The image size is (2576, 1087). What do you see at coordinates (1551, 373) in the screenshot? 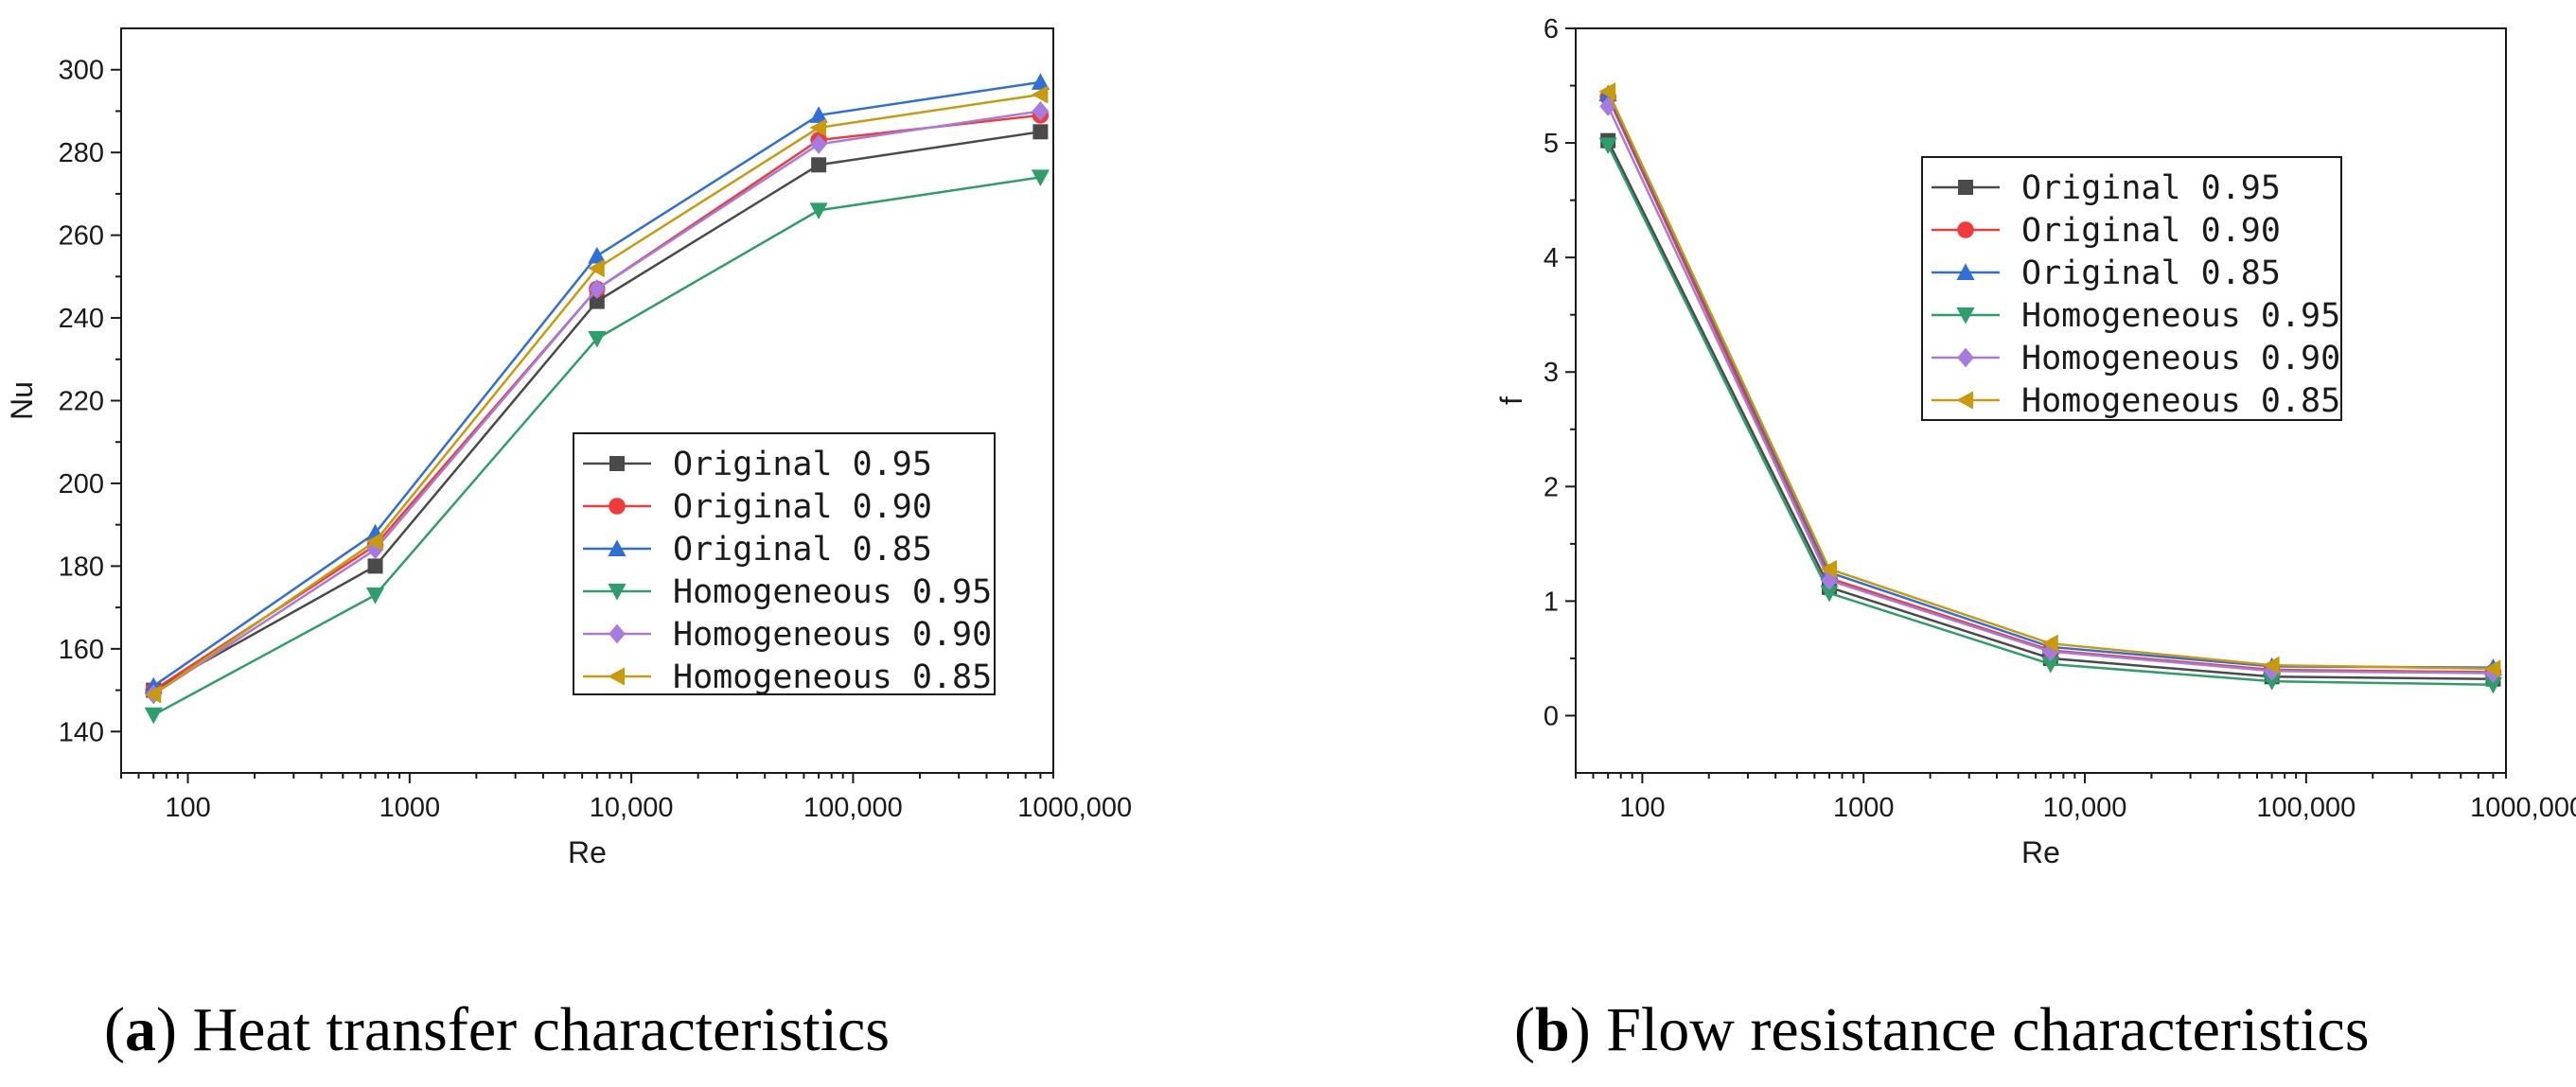
I see `y-tick-label: 3` at bounding box center [1551, 373].